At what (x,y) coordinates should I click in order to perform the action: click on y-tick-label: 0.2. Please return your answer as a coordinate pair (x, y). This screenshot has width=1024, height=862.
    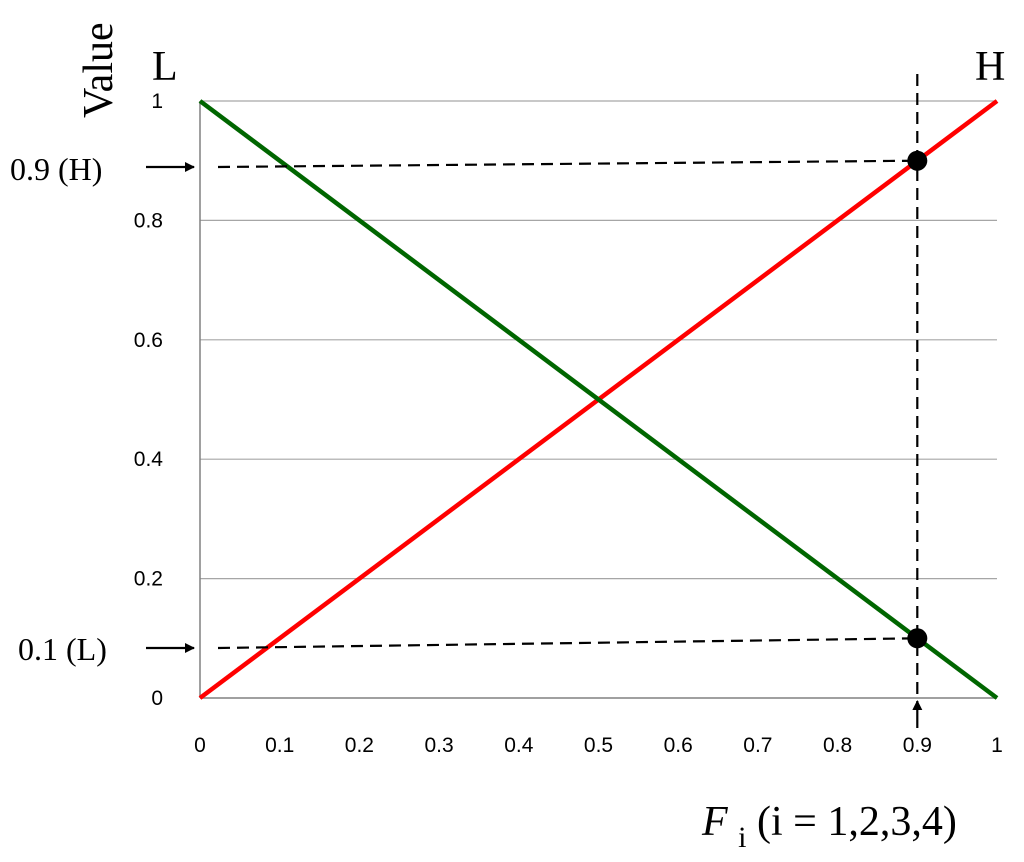
    Looking at the image, I should click on (148, 579).